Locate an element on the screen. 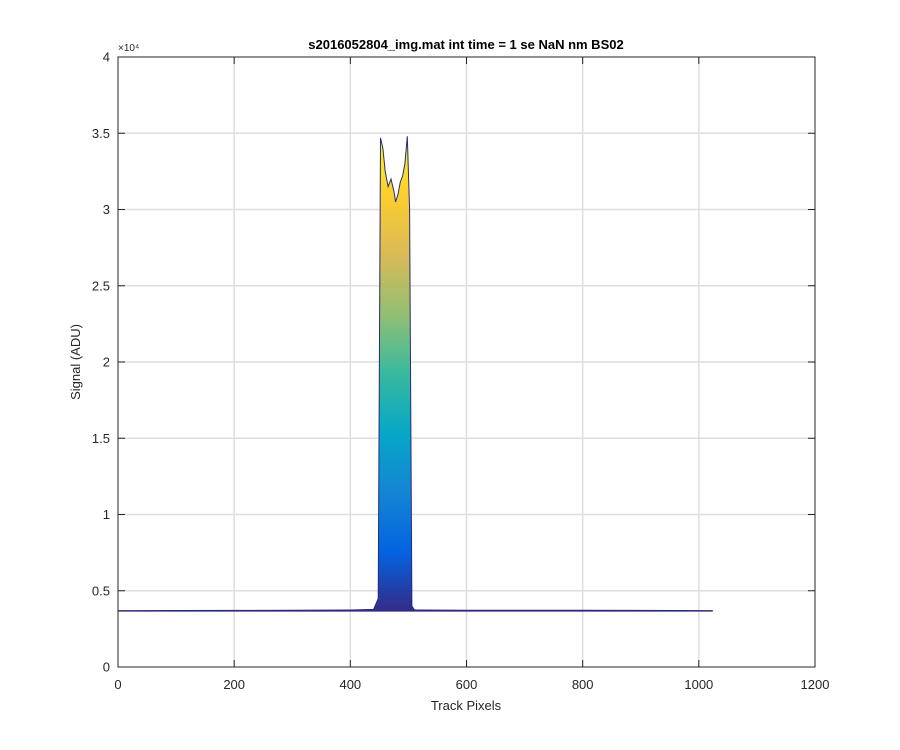 The width and height of the screenshot is (900, 750). x-tick-label: 800 is located at coordinates (583, 684).